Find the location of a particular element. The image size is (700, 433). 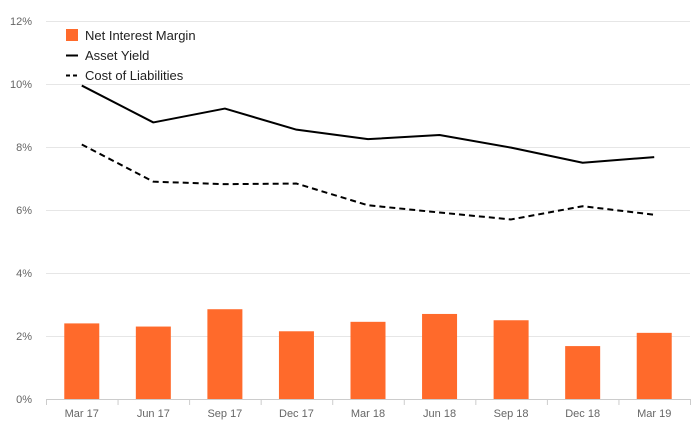

y-tick-label: 2% is located at coordinates (24, 337).